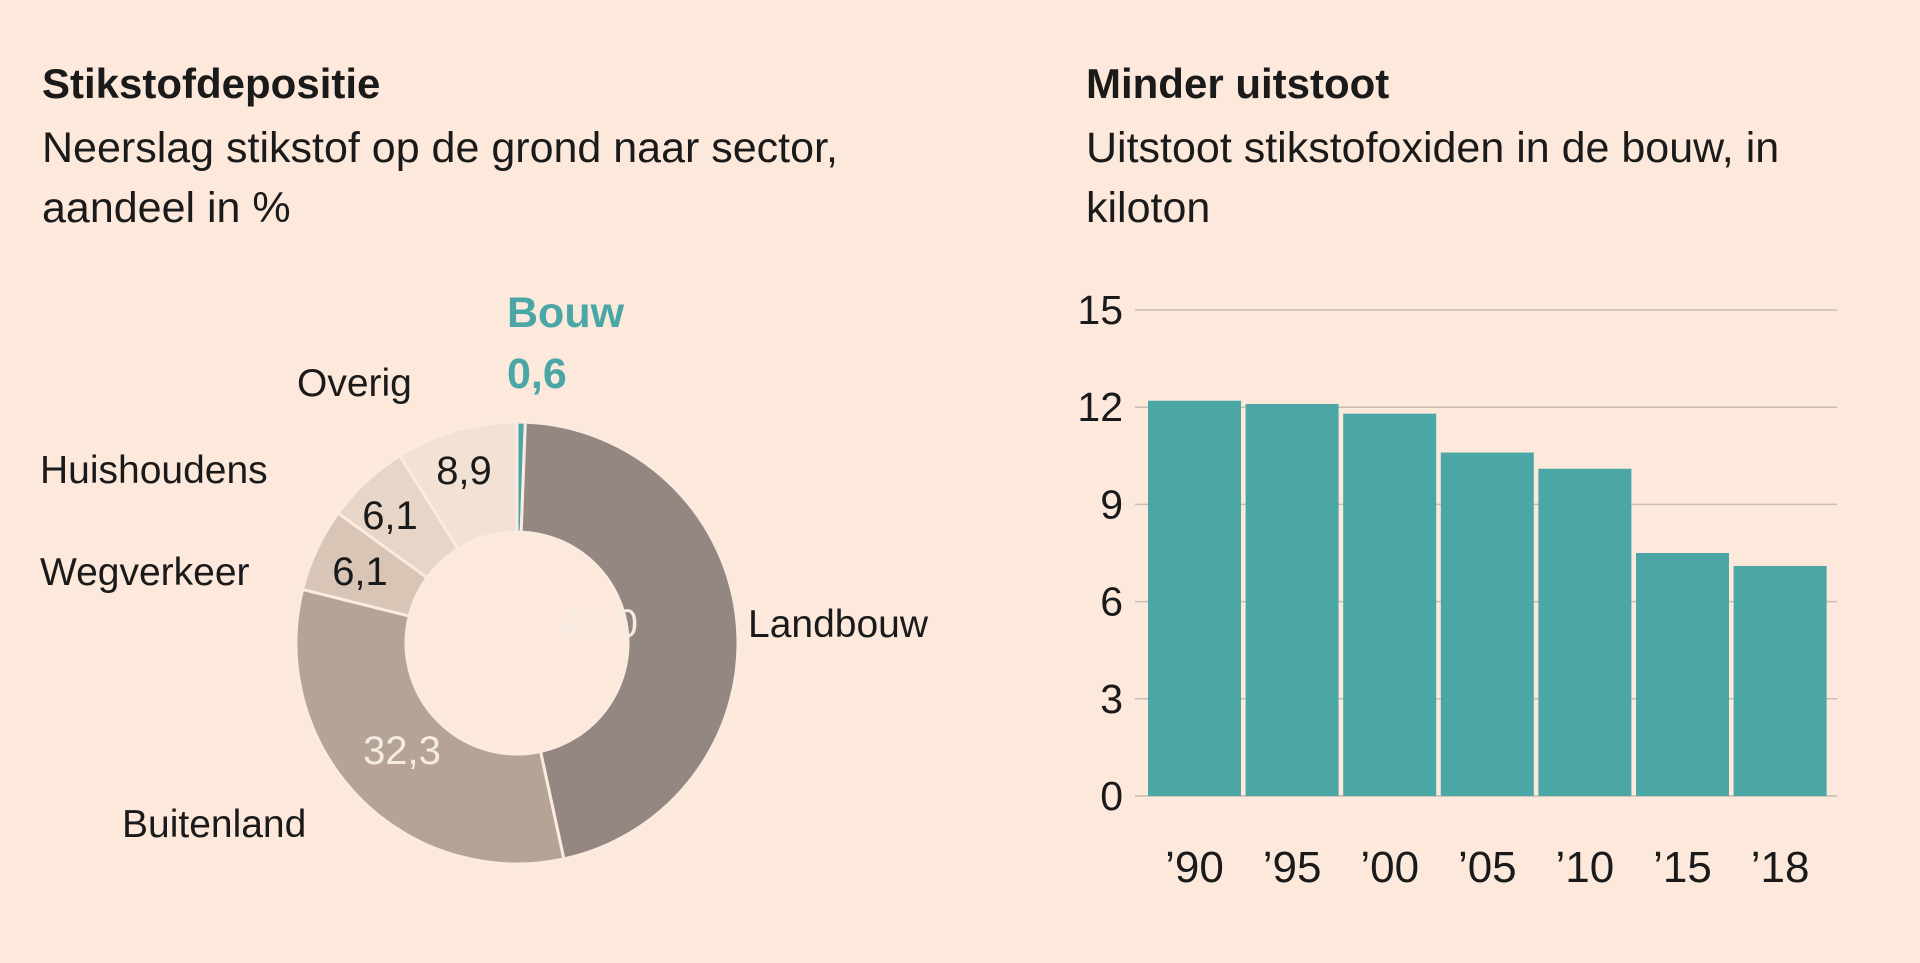  What do you see at coordinates (154, 470) in the screenshot?
I see `donut-category-label-huishoudens: Huishoudens` at bounding box center [154, 470].